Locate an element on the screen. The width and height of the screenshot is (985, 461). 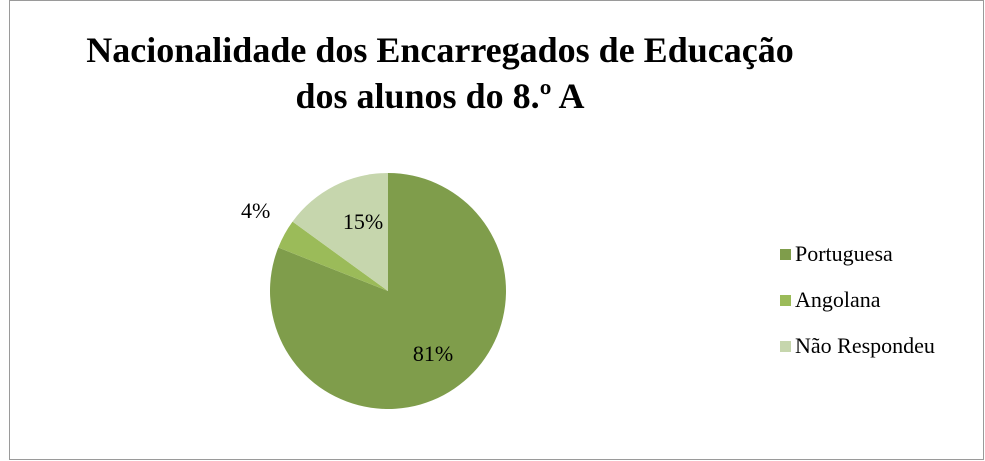
pie-slice-nao-respondeu is located at coordinates (340, 232).